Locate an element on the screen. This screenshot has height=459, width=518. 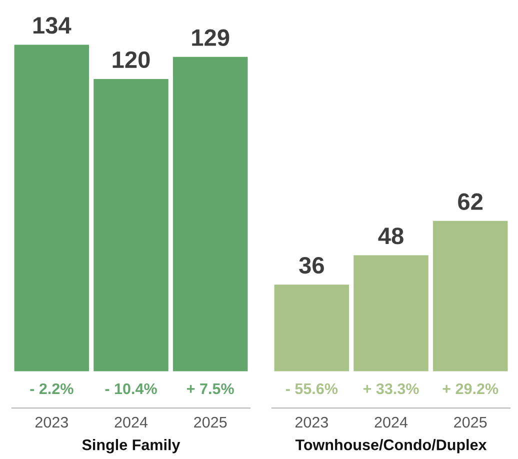
text: - 2.2% is located at coordinates (52, 388).